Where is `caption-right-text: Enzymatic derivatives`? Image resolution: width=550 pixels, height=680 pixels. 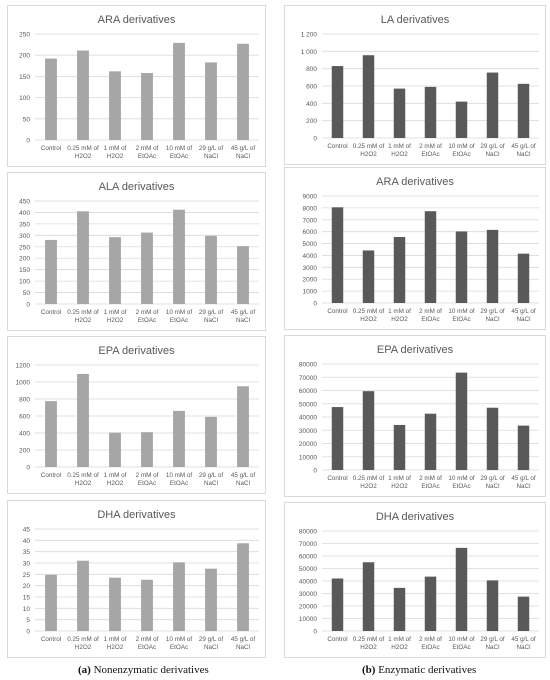
caption-right-text: Enzymatic derivatives is located at coordinates (427, 670).